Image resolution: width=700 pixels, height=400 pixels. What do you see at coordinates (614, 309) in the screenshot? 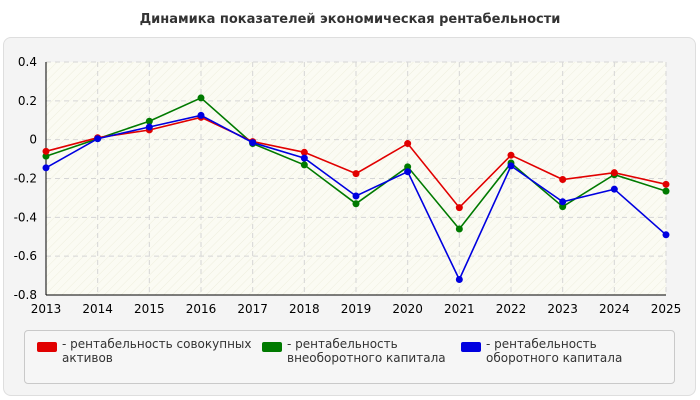
I see `x-tick-label: 2024` at bounding box center [614, 309].